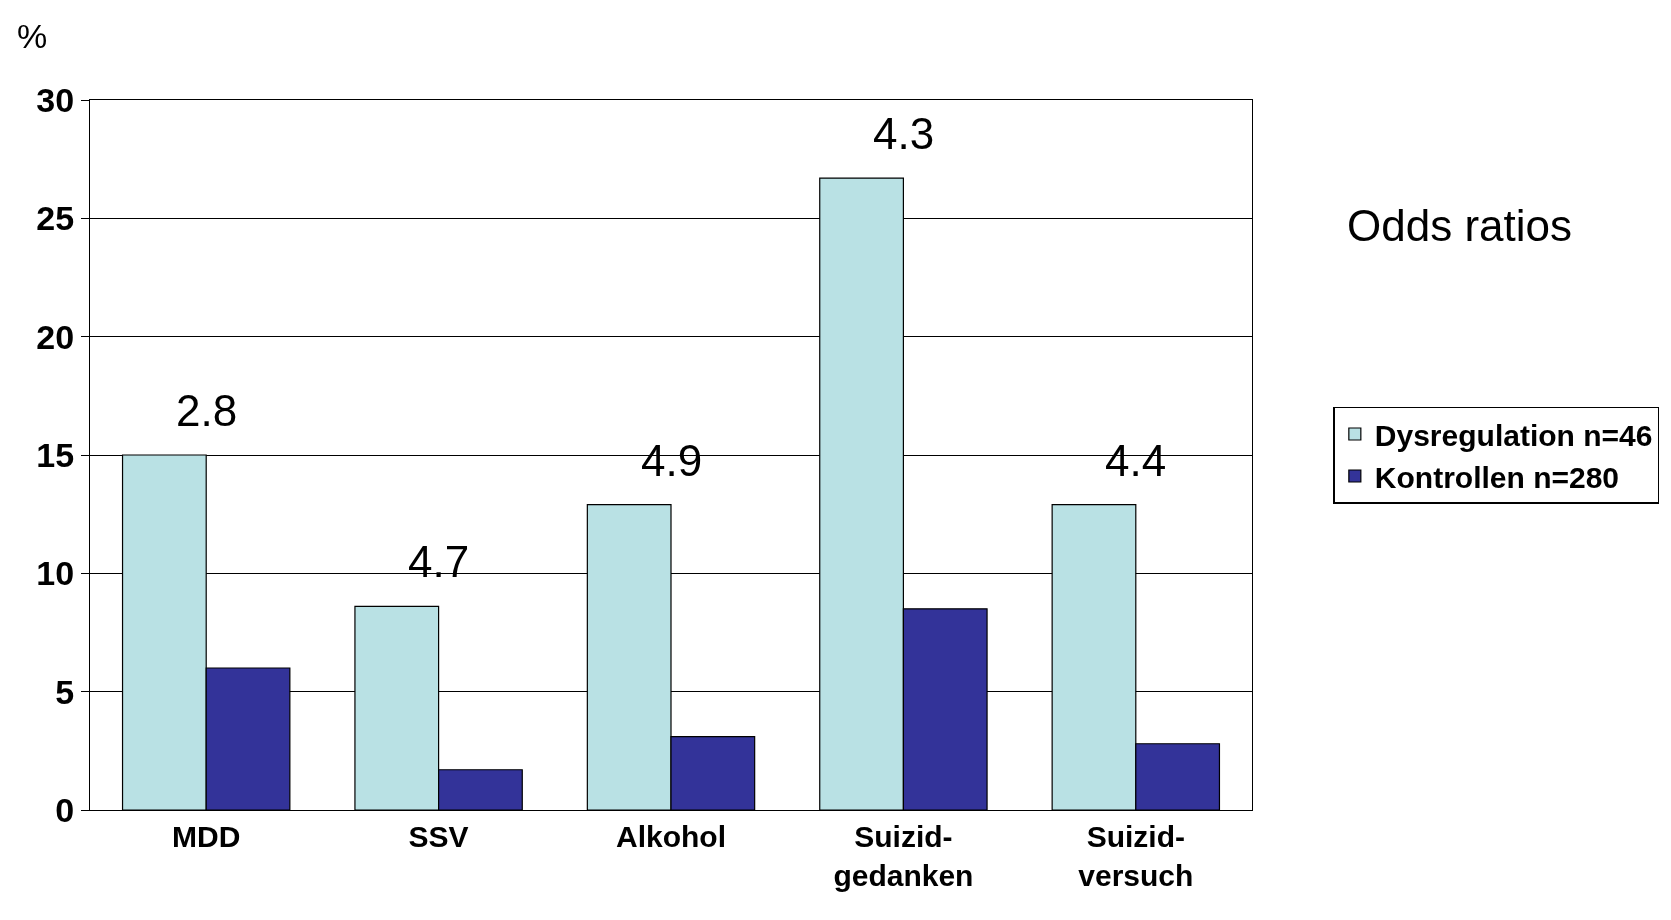 Image resolution: width=1671 pixels, height=920 pixels. Describe the element at coordinates (1497, 477) in the screenshot. I see `legend-label: Kontrollen n=280` at that location.